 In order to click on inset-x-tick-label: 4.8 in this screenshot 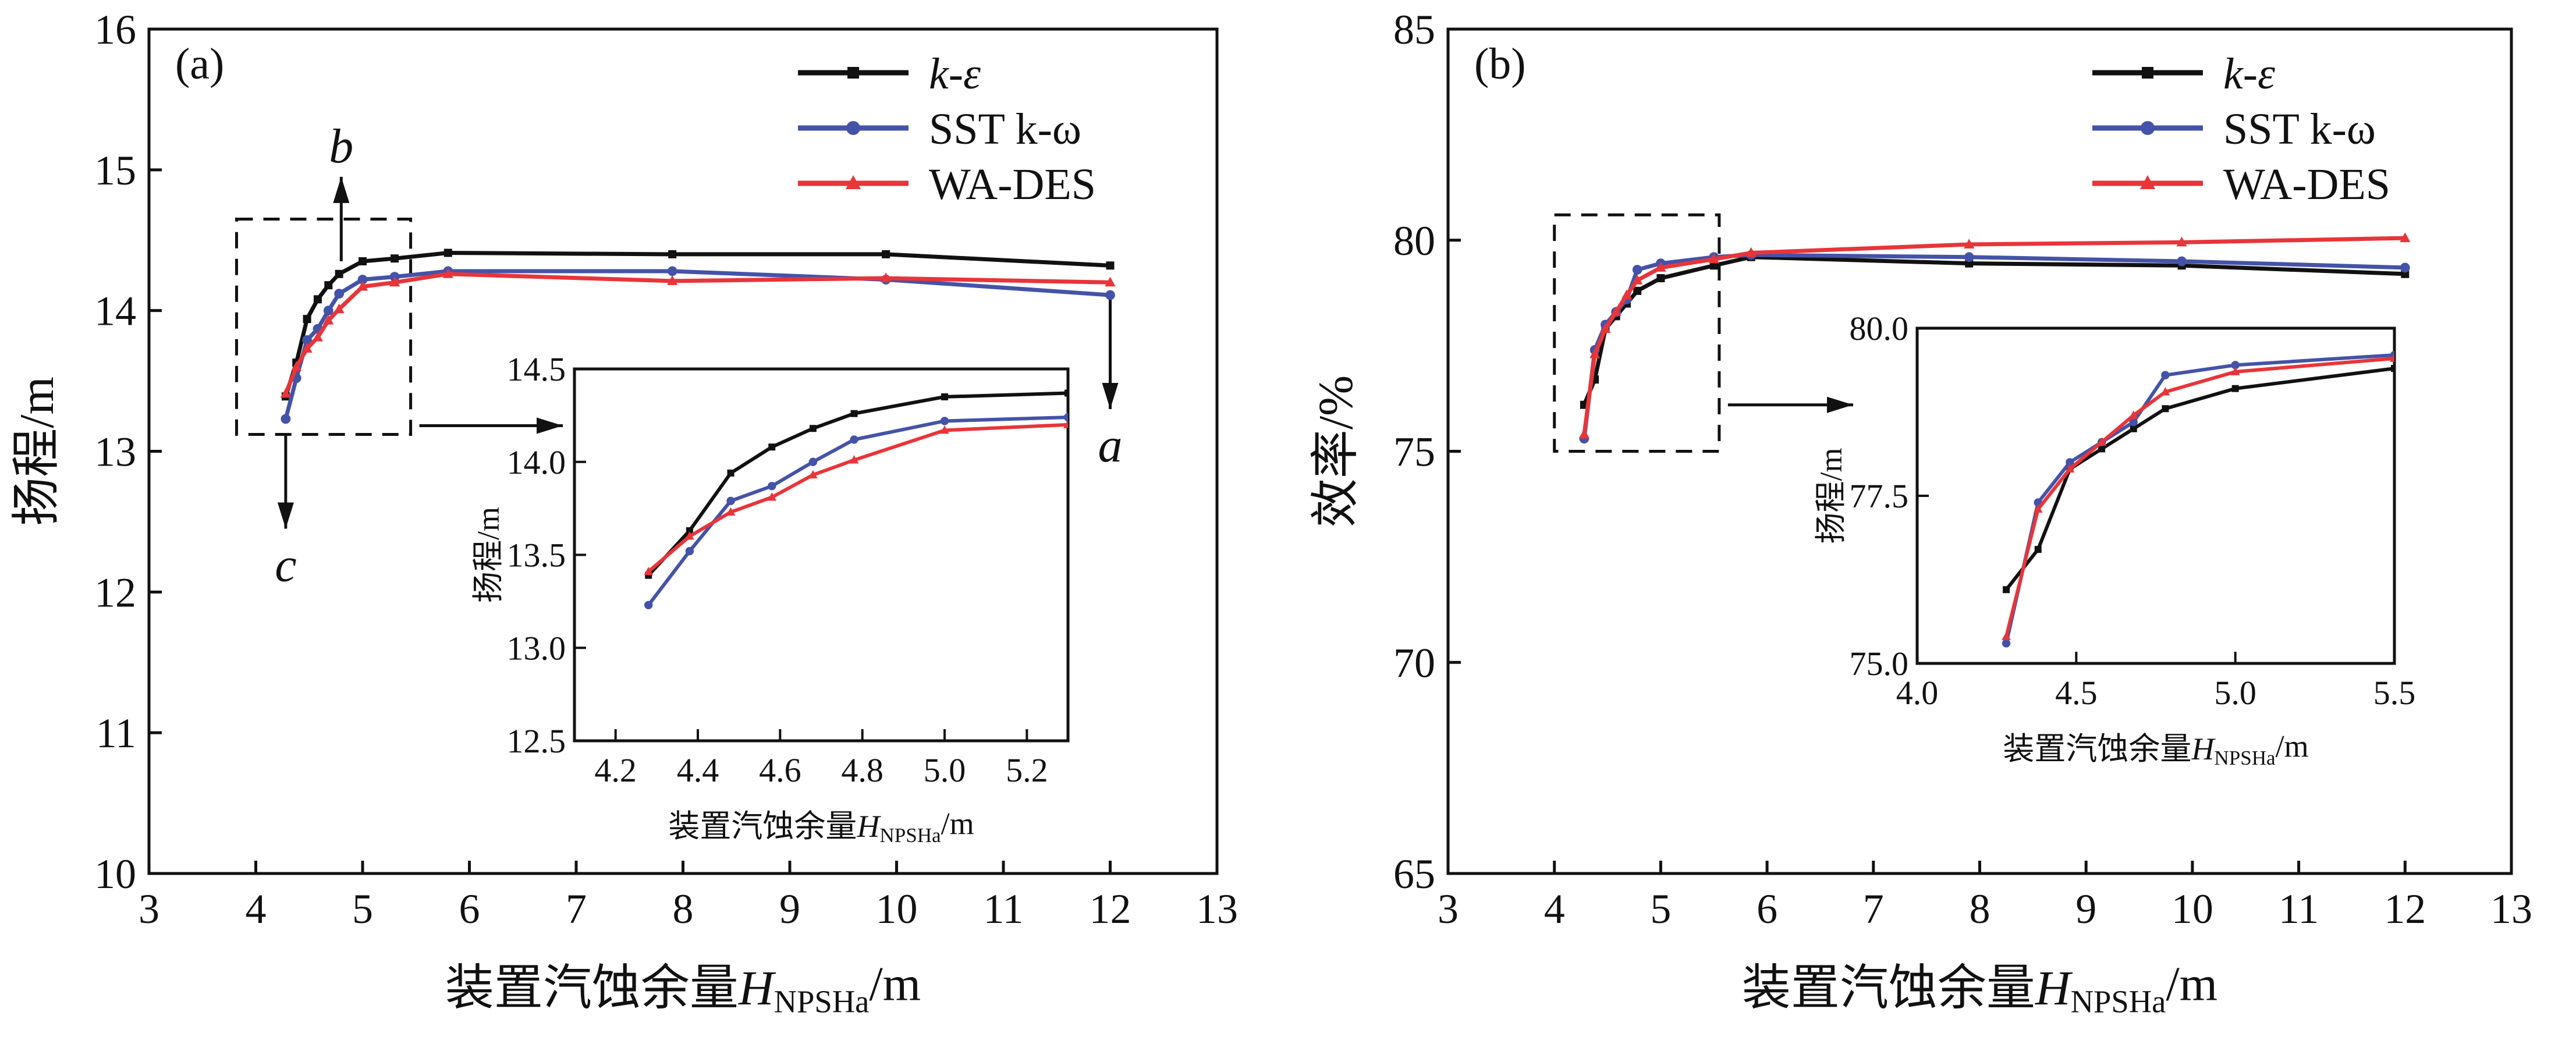, I will do `click(862, 770)`.